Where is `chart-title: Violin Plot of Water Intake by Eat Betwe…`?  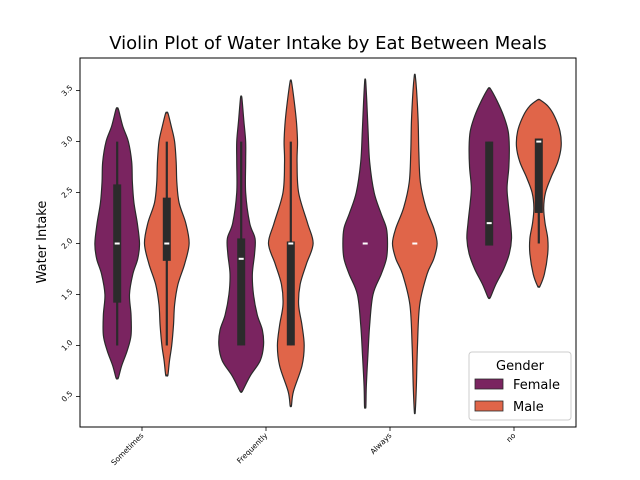 chart-title: Violin Plot of Water Intake by Eat Betwe… is located at coordinates (328, 43).